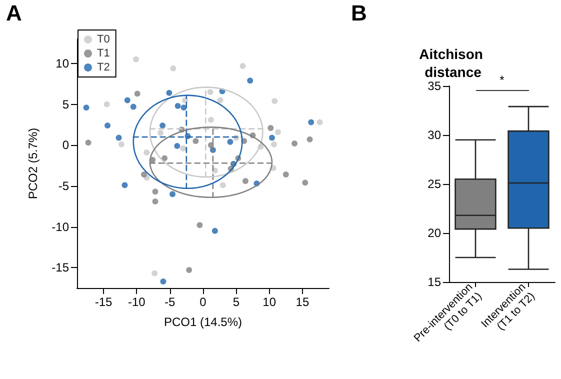 The height and width of the screenshot is (379, 561). I want to click on legend-label: T2, so click(103, 68).